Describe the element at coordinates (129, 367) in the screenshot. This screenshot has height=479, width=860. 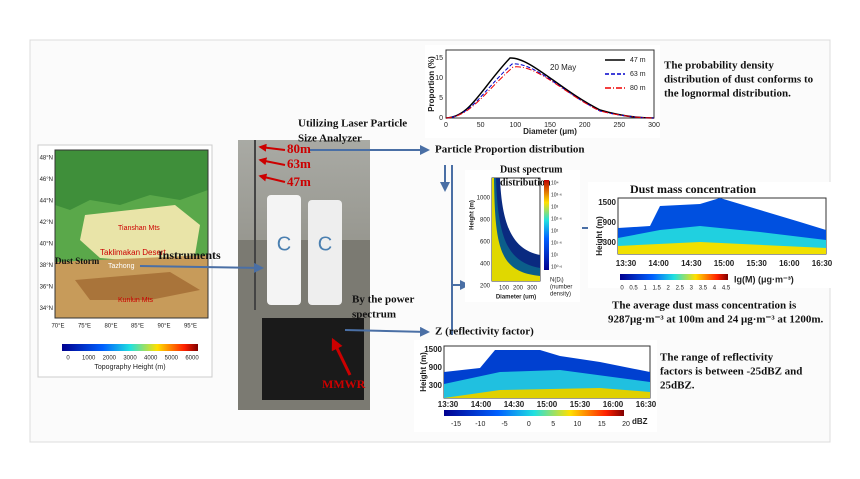
I see `colorbar-title: Topography Height (m)` at that location.